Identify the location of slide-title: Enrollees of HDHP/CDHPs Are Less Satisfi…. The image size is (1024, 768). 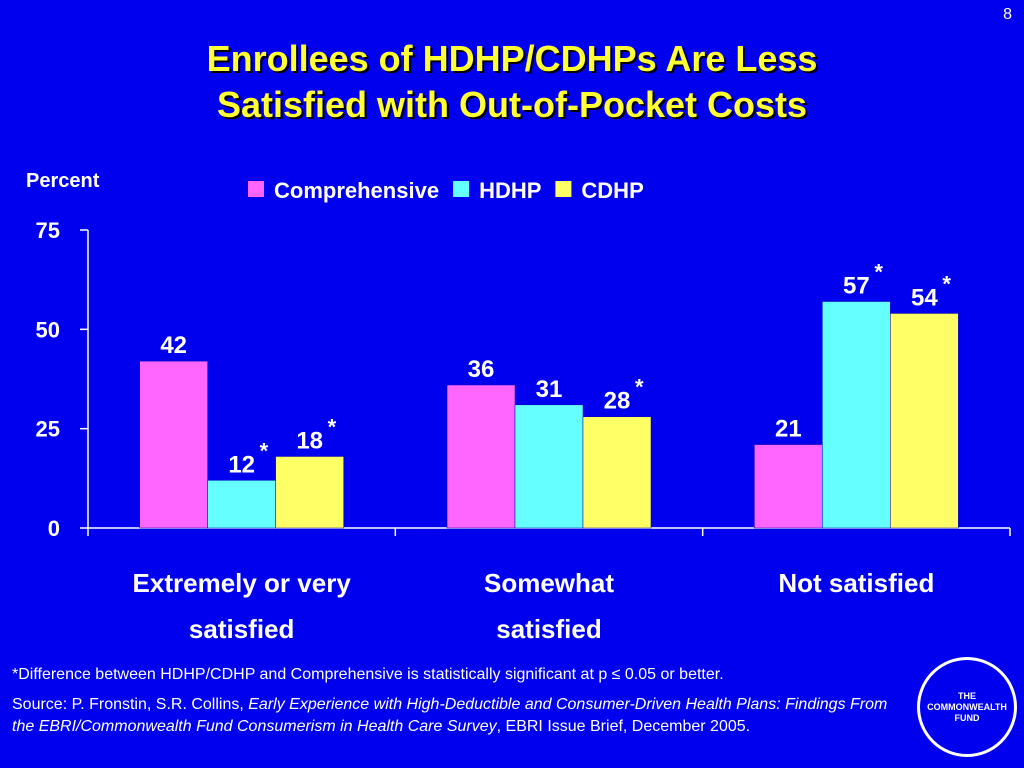
(512, 82).